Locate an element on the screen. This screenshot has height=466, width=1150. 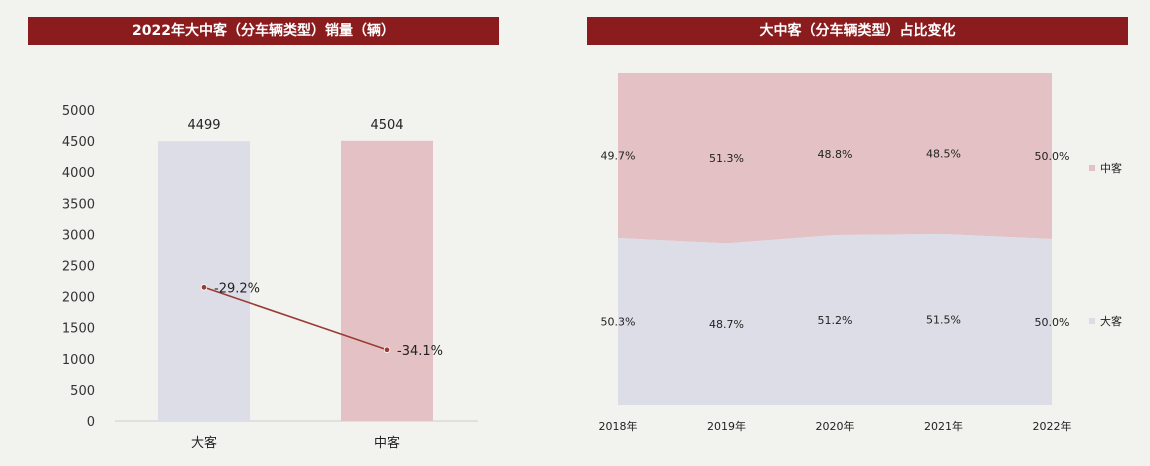
y-tick-label: 2500 is located at coordinates (78, 267).